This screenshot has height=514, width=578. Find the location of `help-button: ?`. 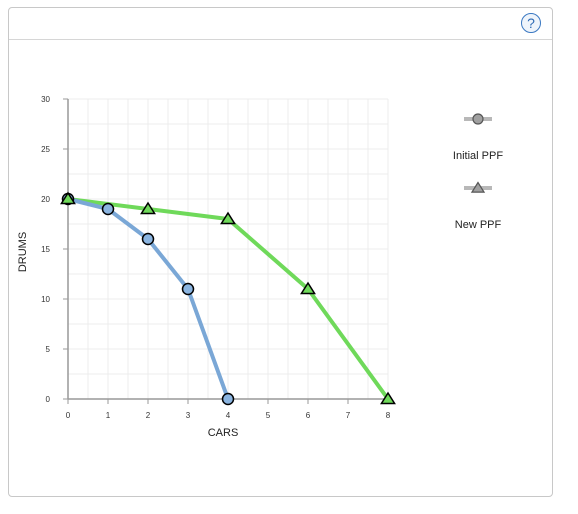

help-button: ? is located at coordinates (531, 23).